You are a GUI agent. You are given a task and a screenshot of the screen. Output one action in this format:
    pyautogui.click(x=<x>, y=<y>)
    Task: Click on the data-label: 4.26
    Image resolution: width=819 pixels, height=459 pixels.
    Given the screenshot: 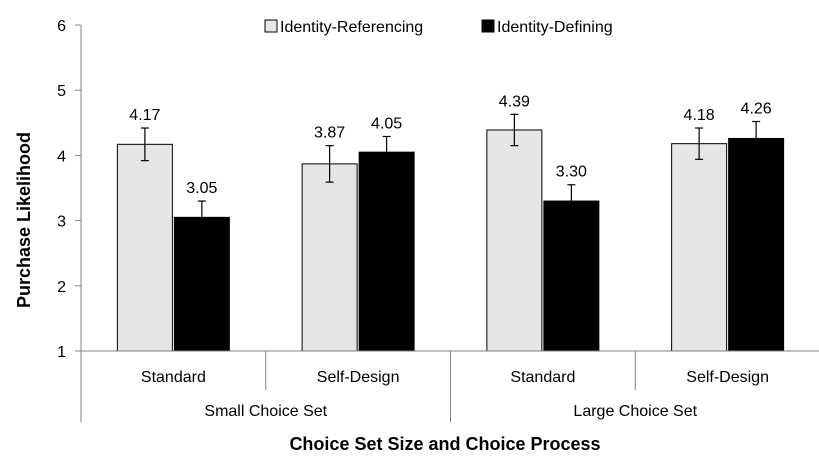 What is the action you would take?
    pyautogui.click(x=756, y=108)
    